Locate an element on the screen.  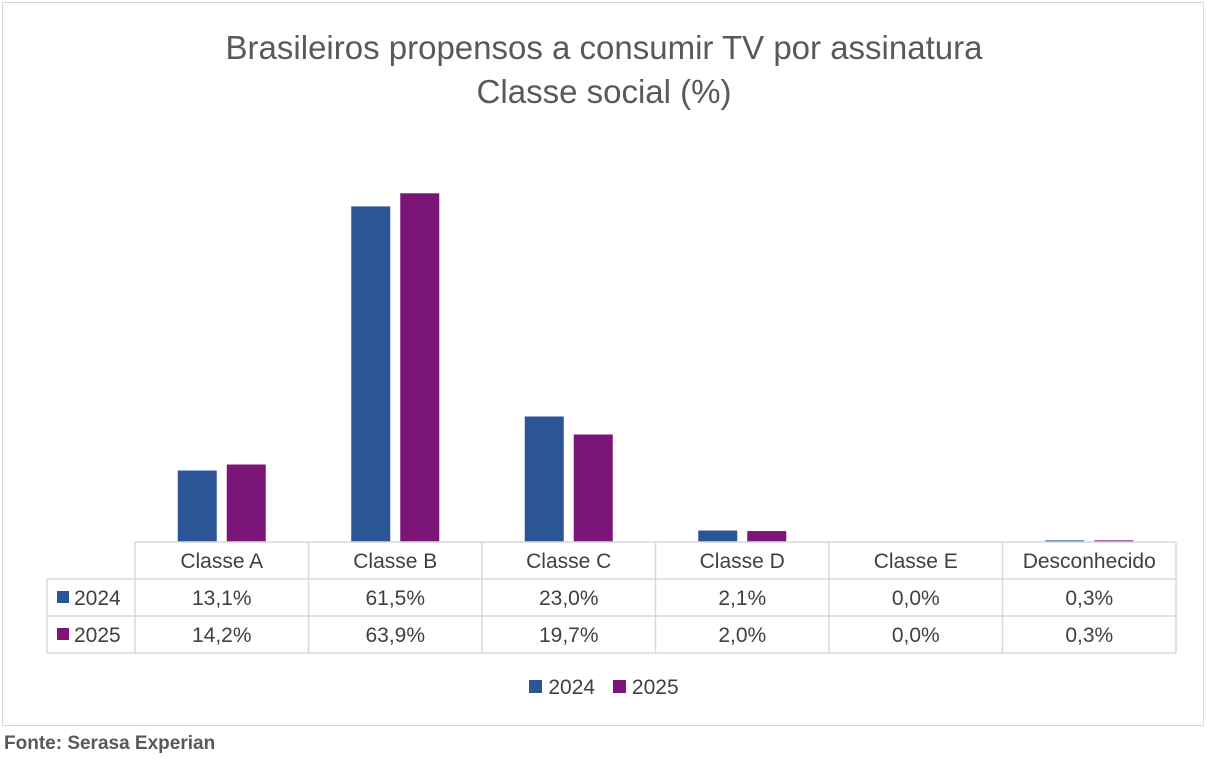
legend-swatch-2024 is located at coordinates (536, 686).